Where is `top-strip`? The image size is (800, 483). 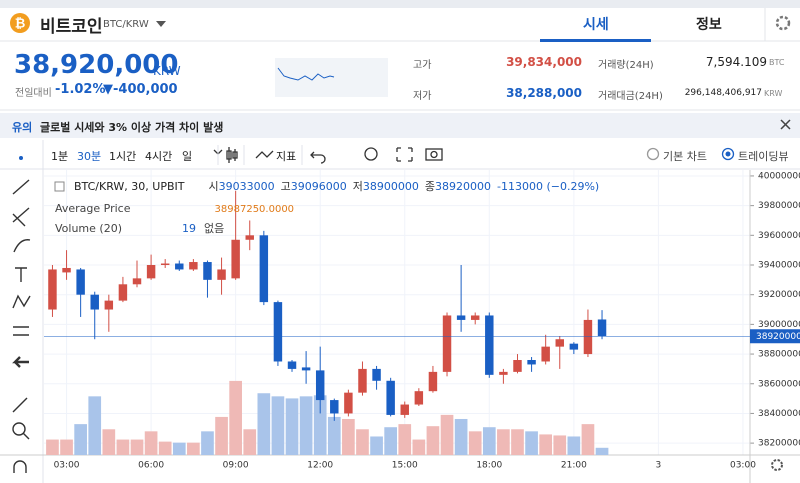 top-strip is located at coordinates (400, 4).